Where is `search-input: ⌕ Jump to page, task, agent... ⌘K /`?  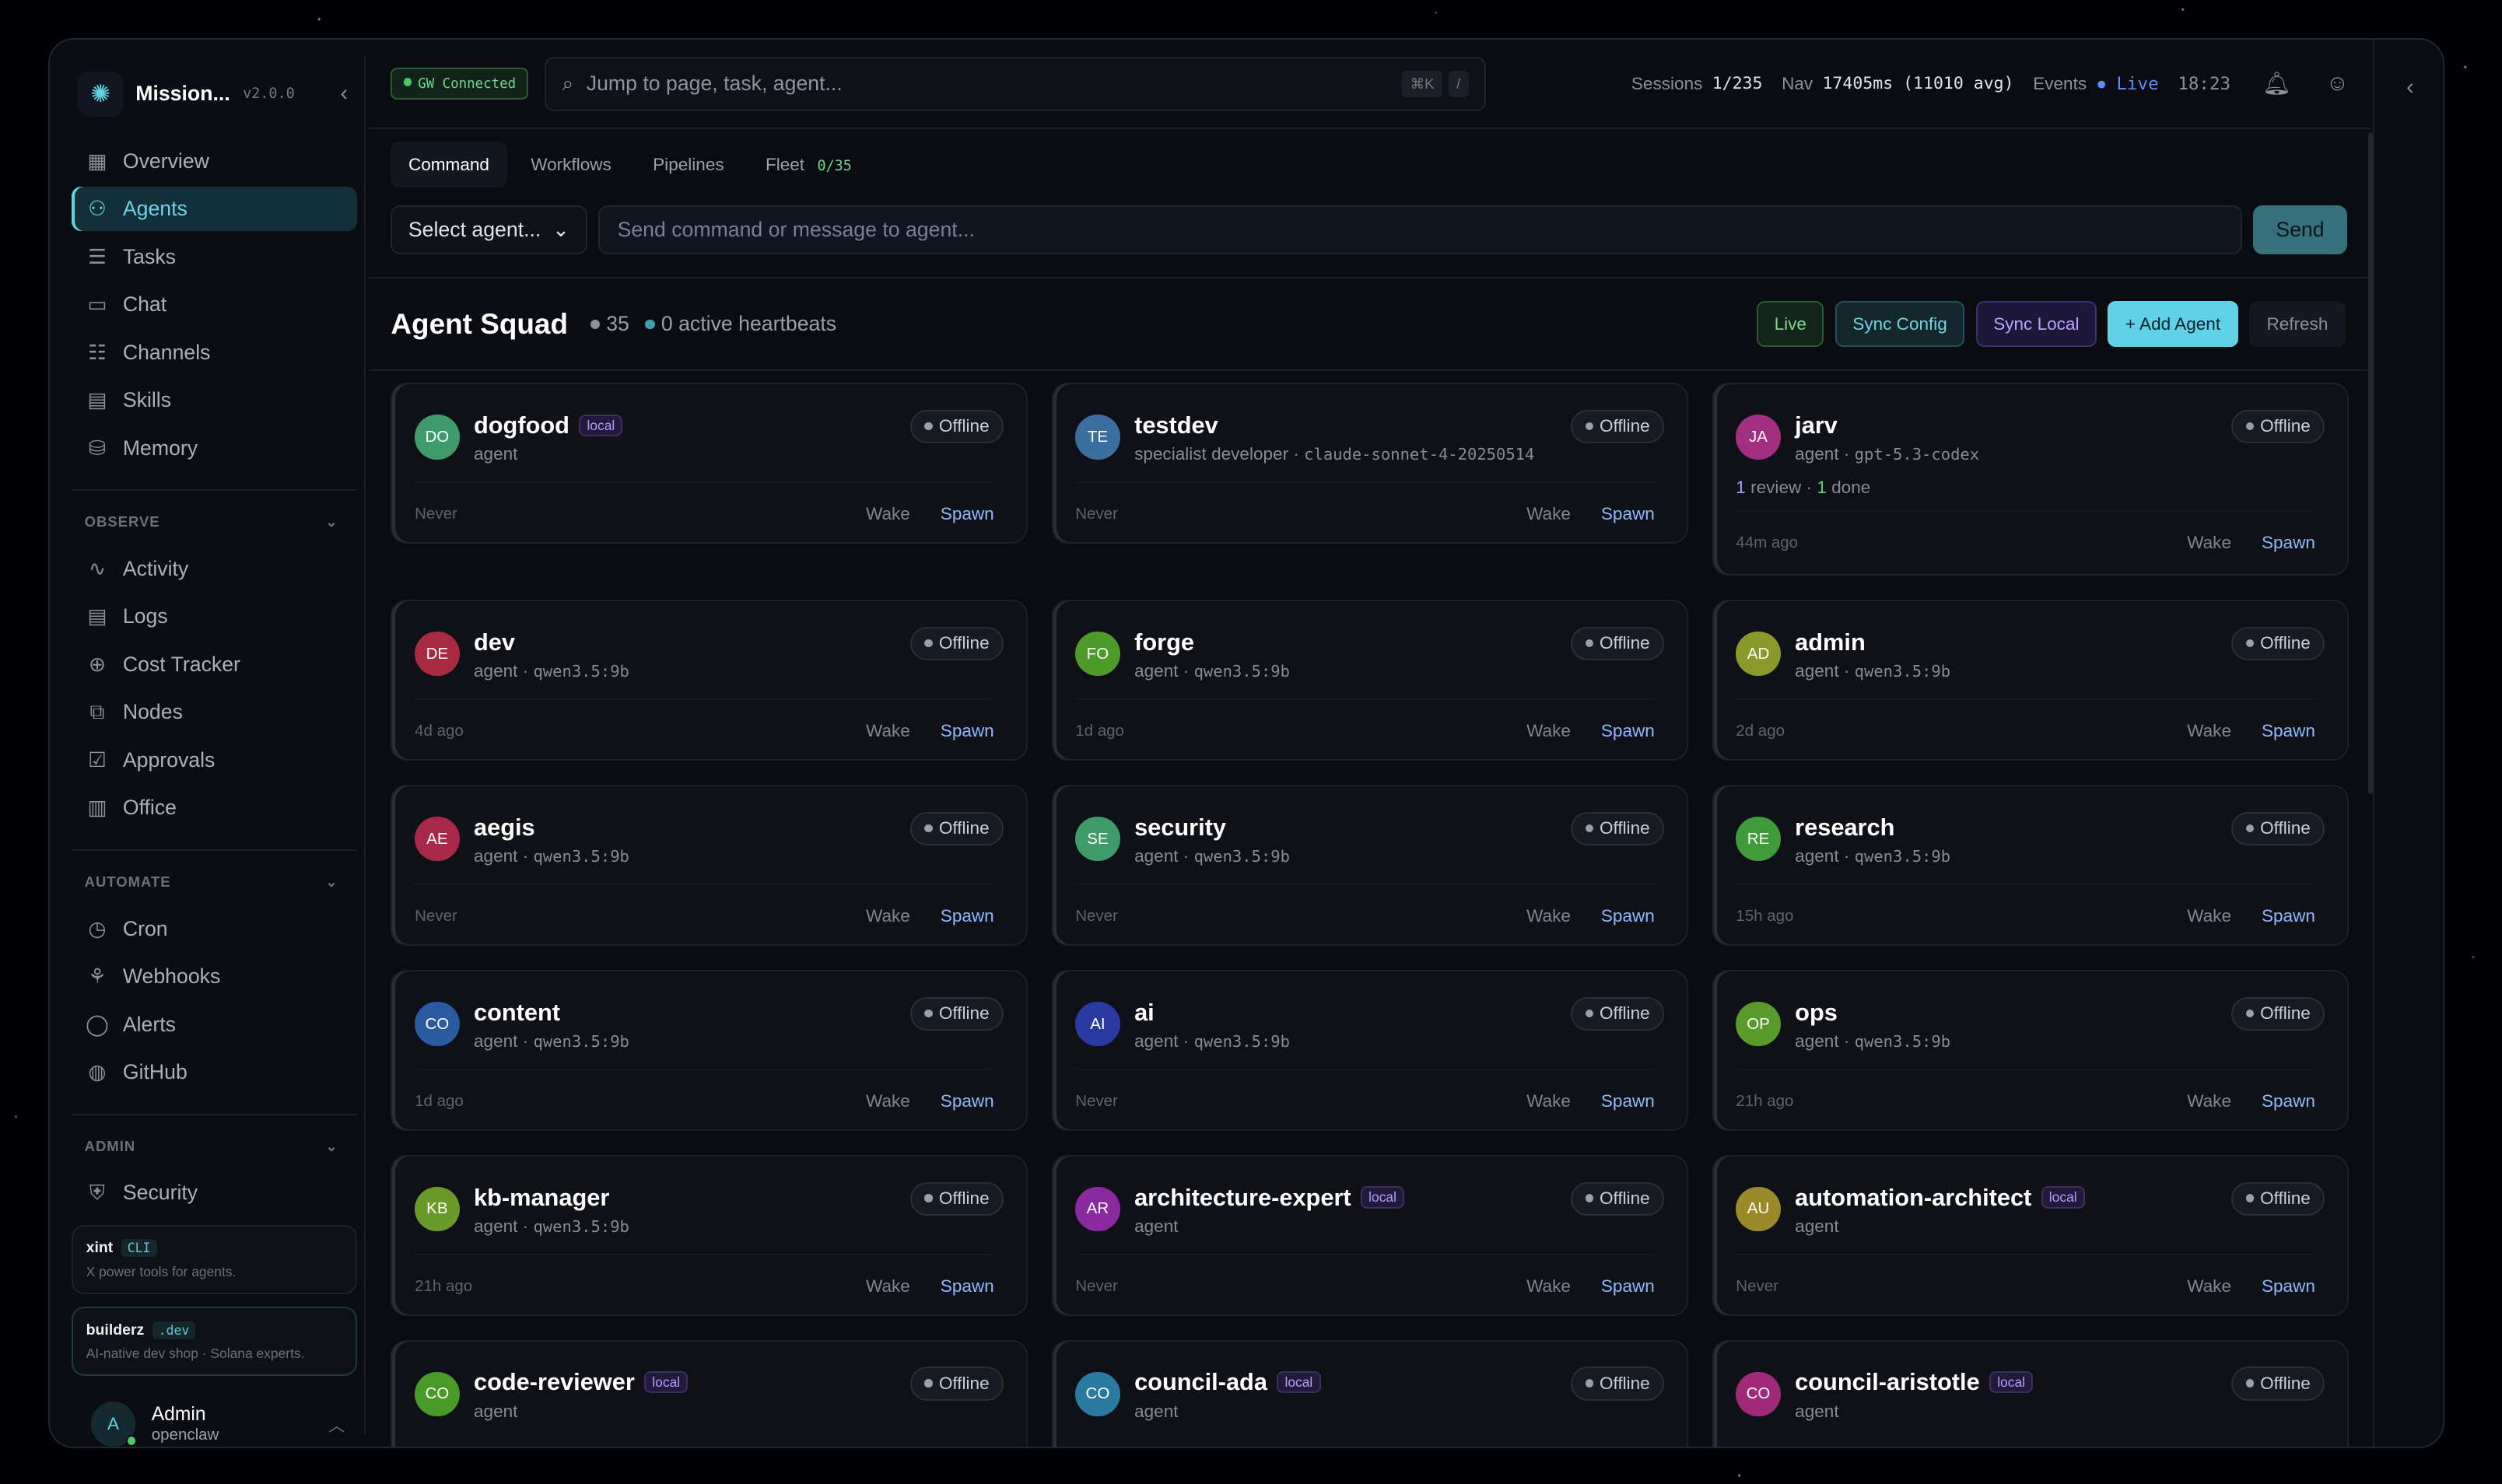
search-input: ⌕ Jump to page, task, agent... ⌘K / is located at coordinates (1015, 83).